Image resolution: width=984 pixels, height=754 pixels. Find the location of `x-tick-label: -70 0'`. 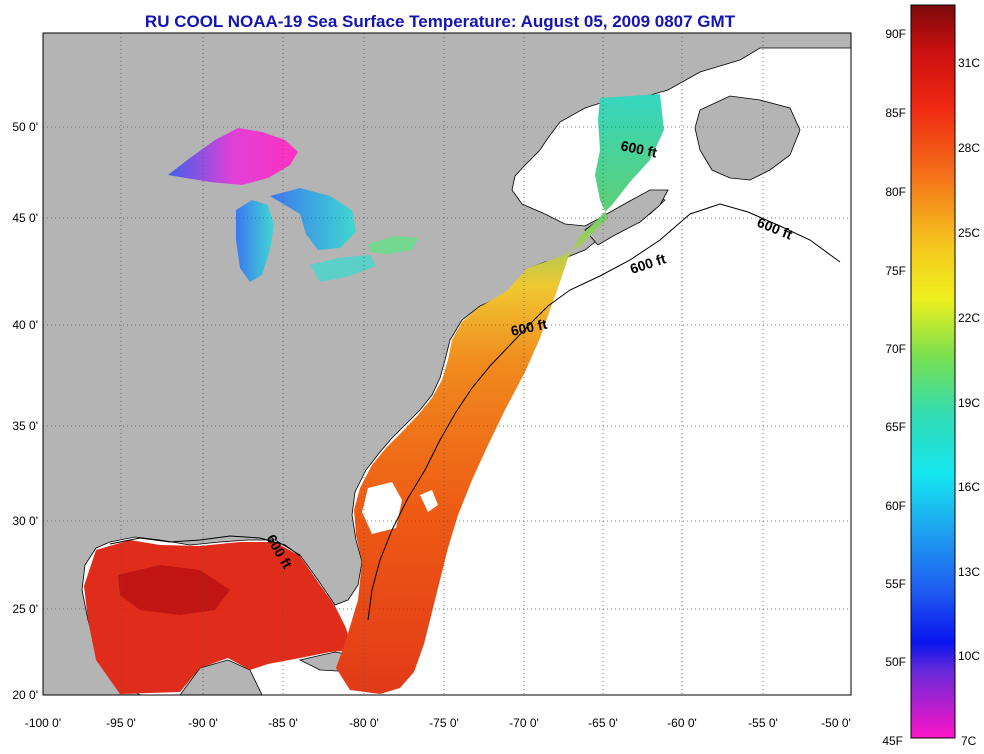

x-tick-label: -70 0' is located at coordinates (524, 723).